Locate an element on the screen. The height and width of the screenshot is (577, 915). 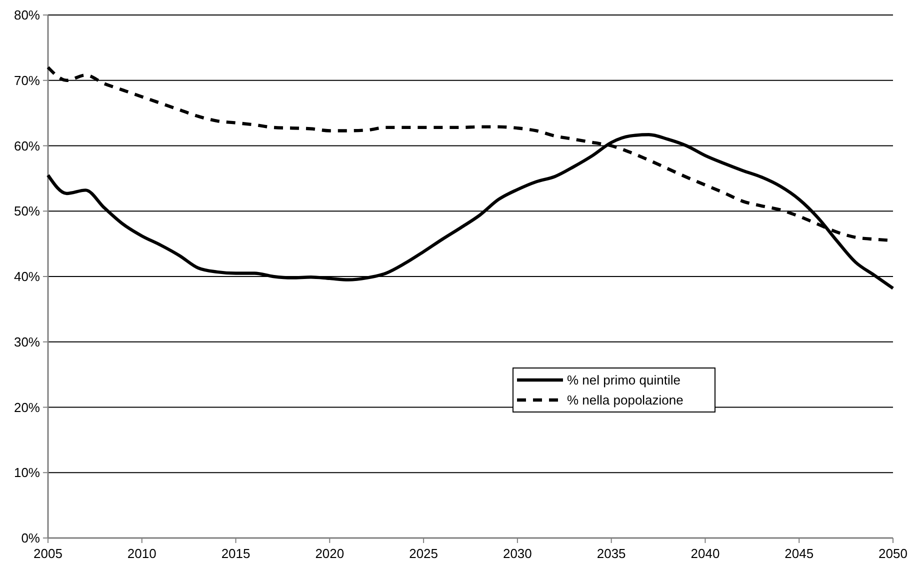
legend-label: % nella popolazione is located at coordinates (625, 400).